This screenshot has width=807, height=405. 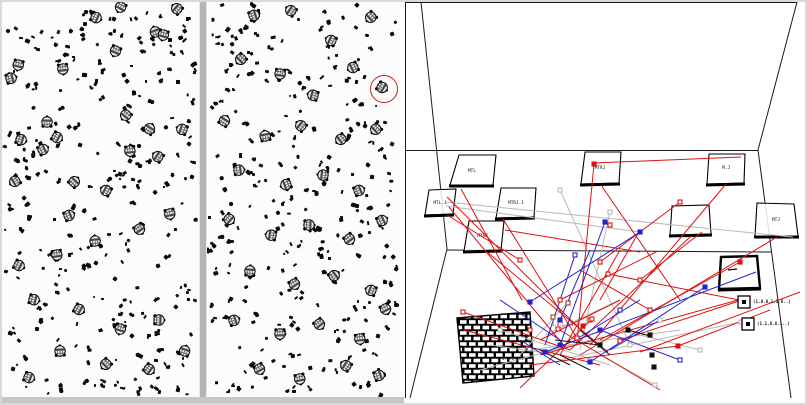 I want to click on scene-box-label: MTL.1, so click(x=440, y=203).